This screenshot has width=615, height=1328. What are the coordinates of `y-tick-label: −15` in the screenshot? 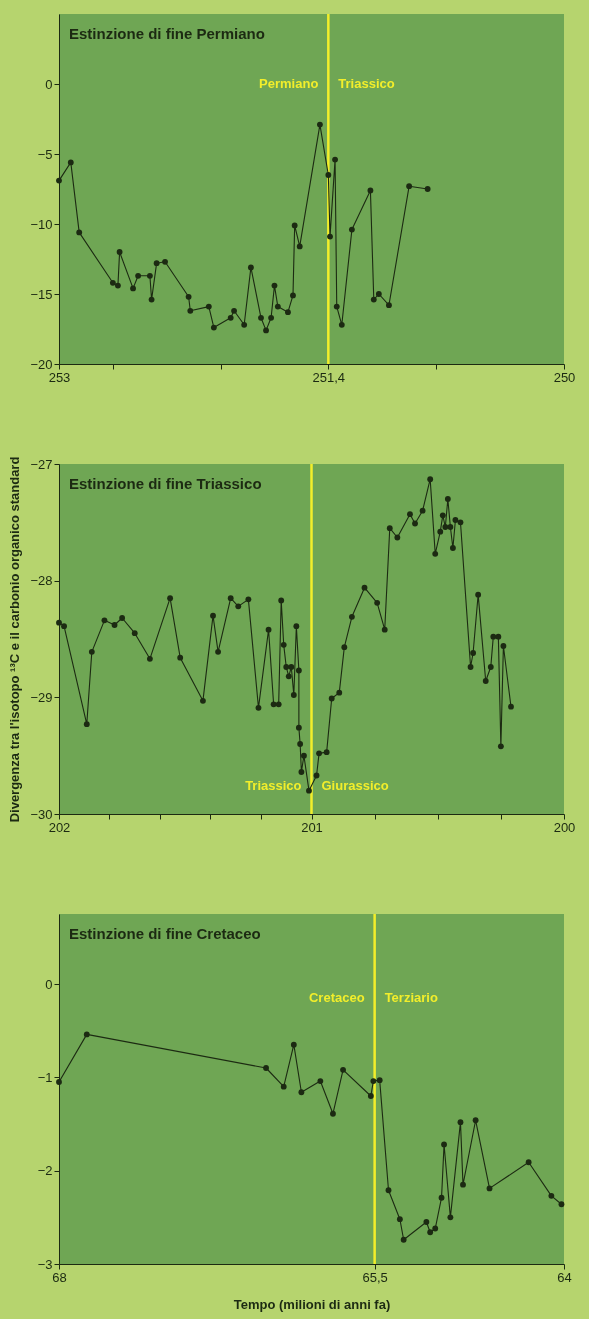 It's located at (41, 294).